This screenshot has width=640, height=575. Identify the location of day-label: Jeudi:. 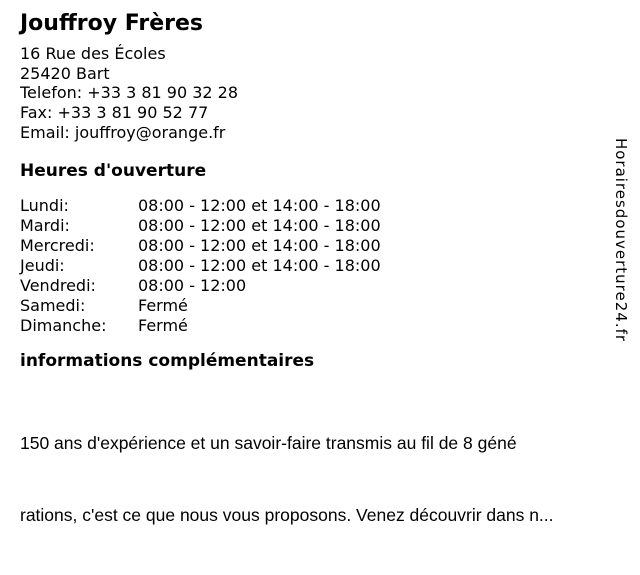
(42, 265).